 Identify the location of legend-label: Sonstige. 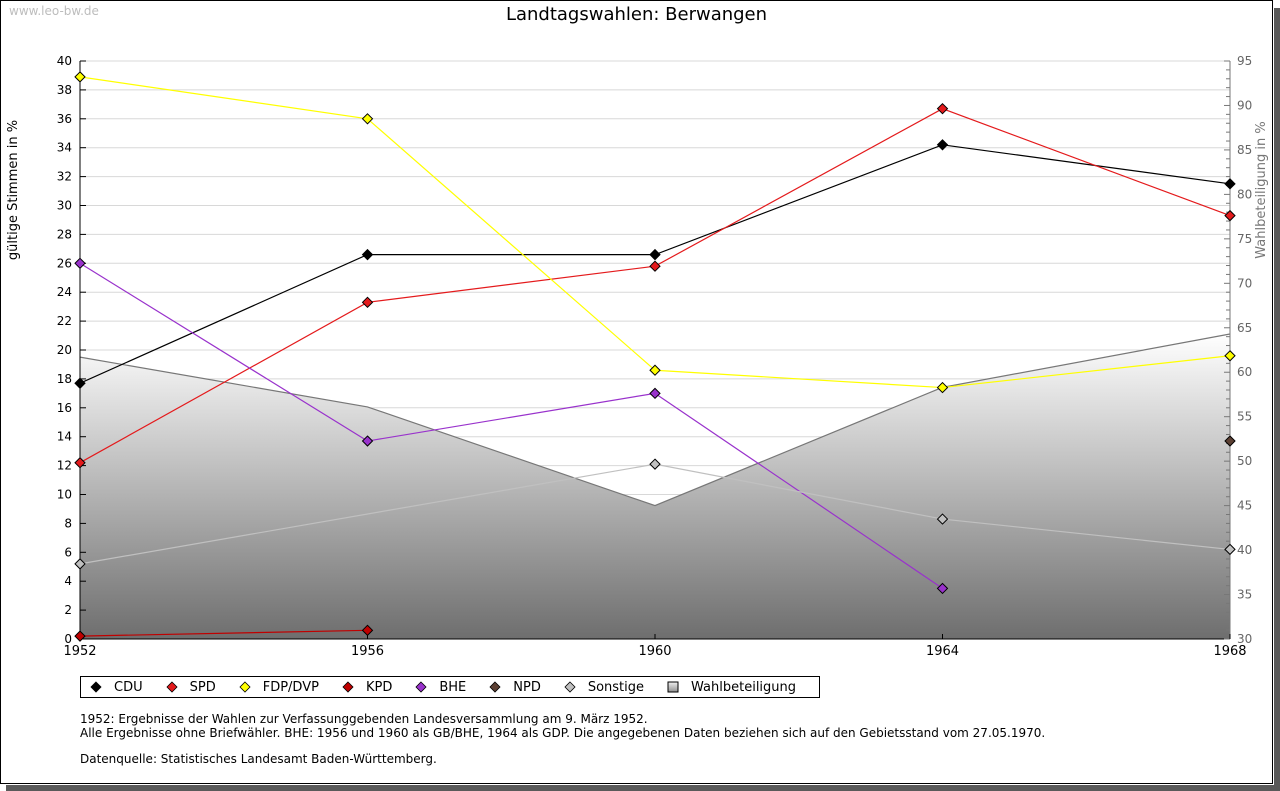
(616, 687).